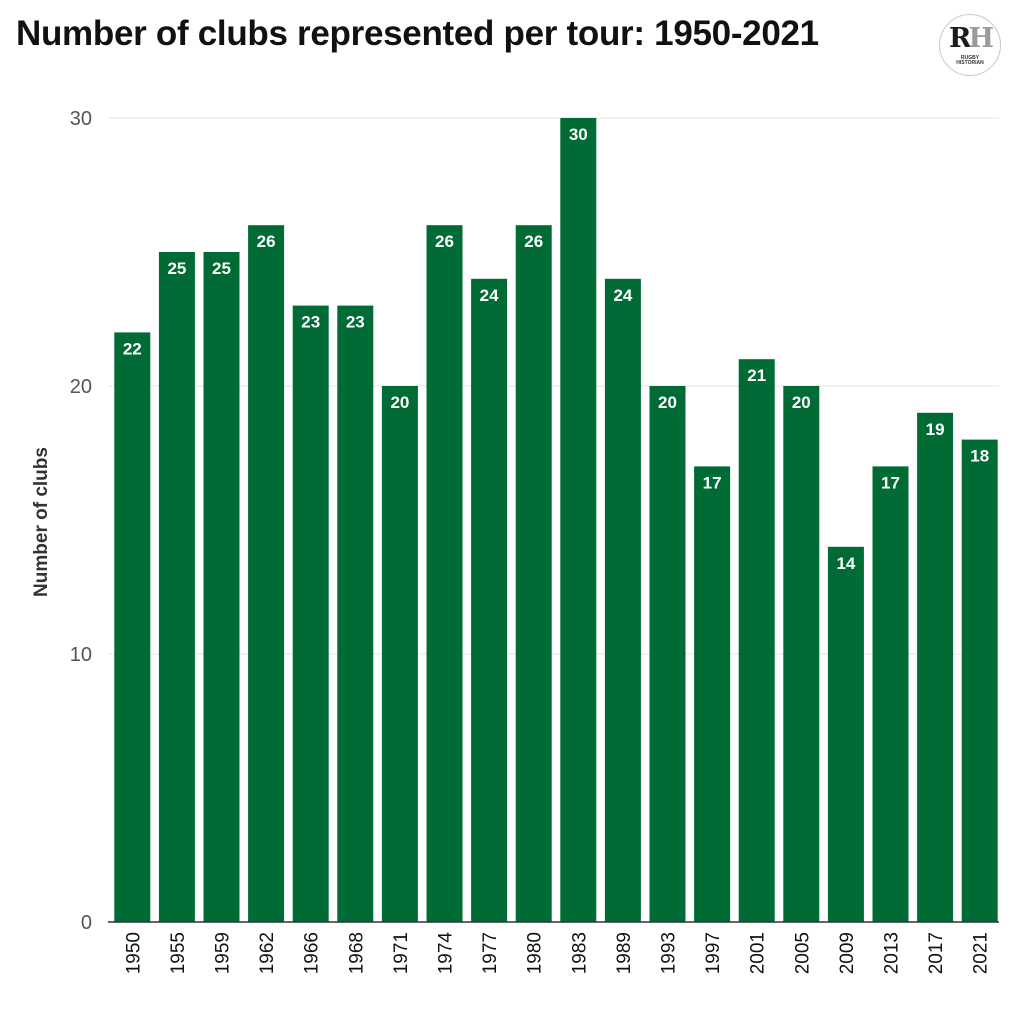  Describe the element at coordinates (81, 387) in the screenshot. I see `y-tick-label: 20` at that location.